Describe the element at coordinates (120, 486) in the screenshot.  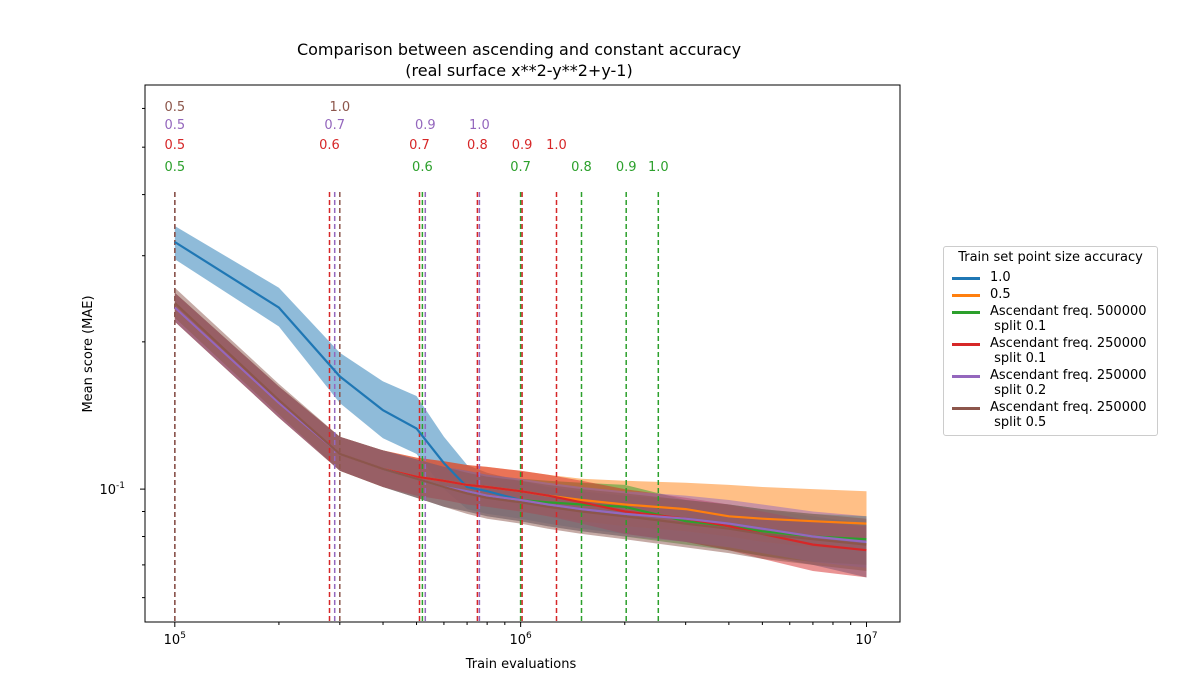
I see `y-tick-label-exponent: -1` at that location.